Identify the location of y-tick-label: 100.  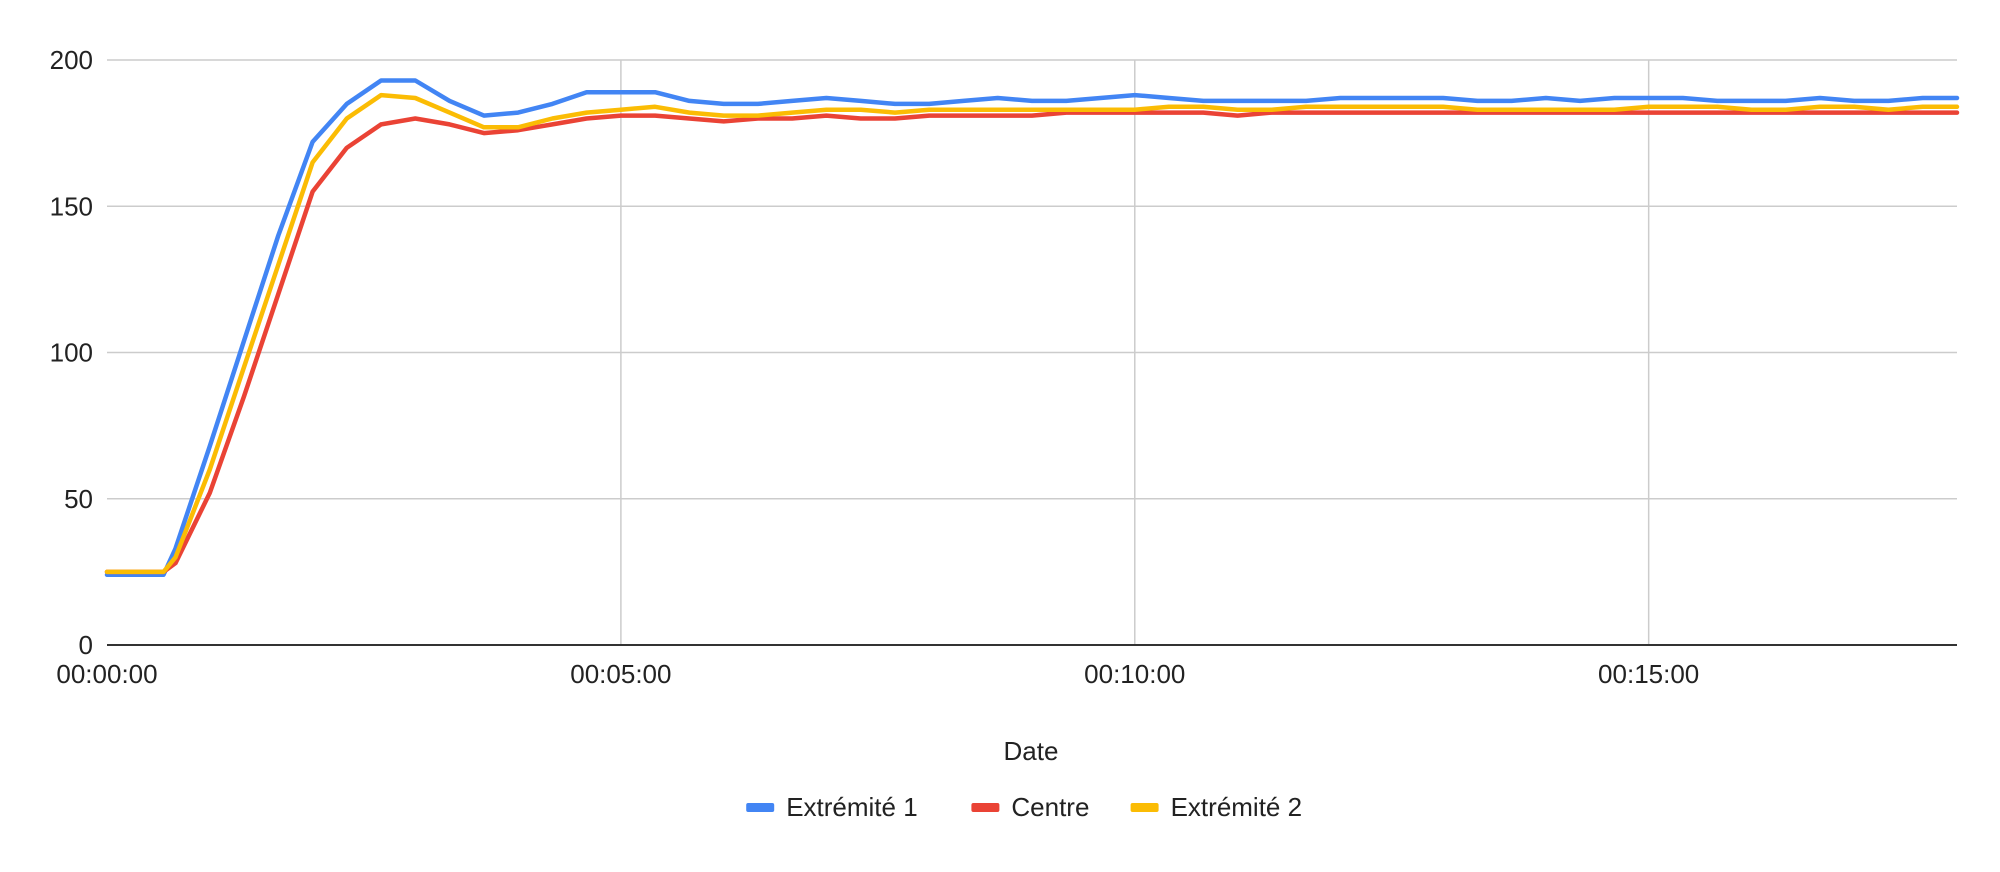
(71, 353).